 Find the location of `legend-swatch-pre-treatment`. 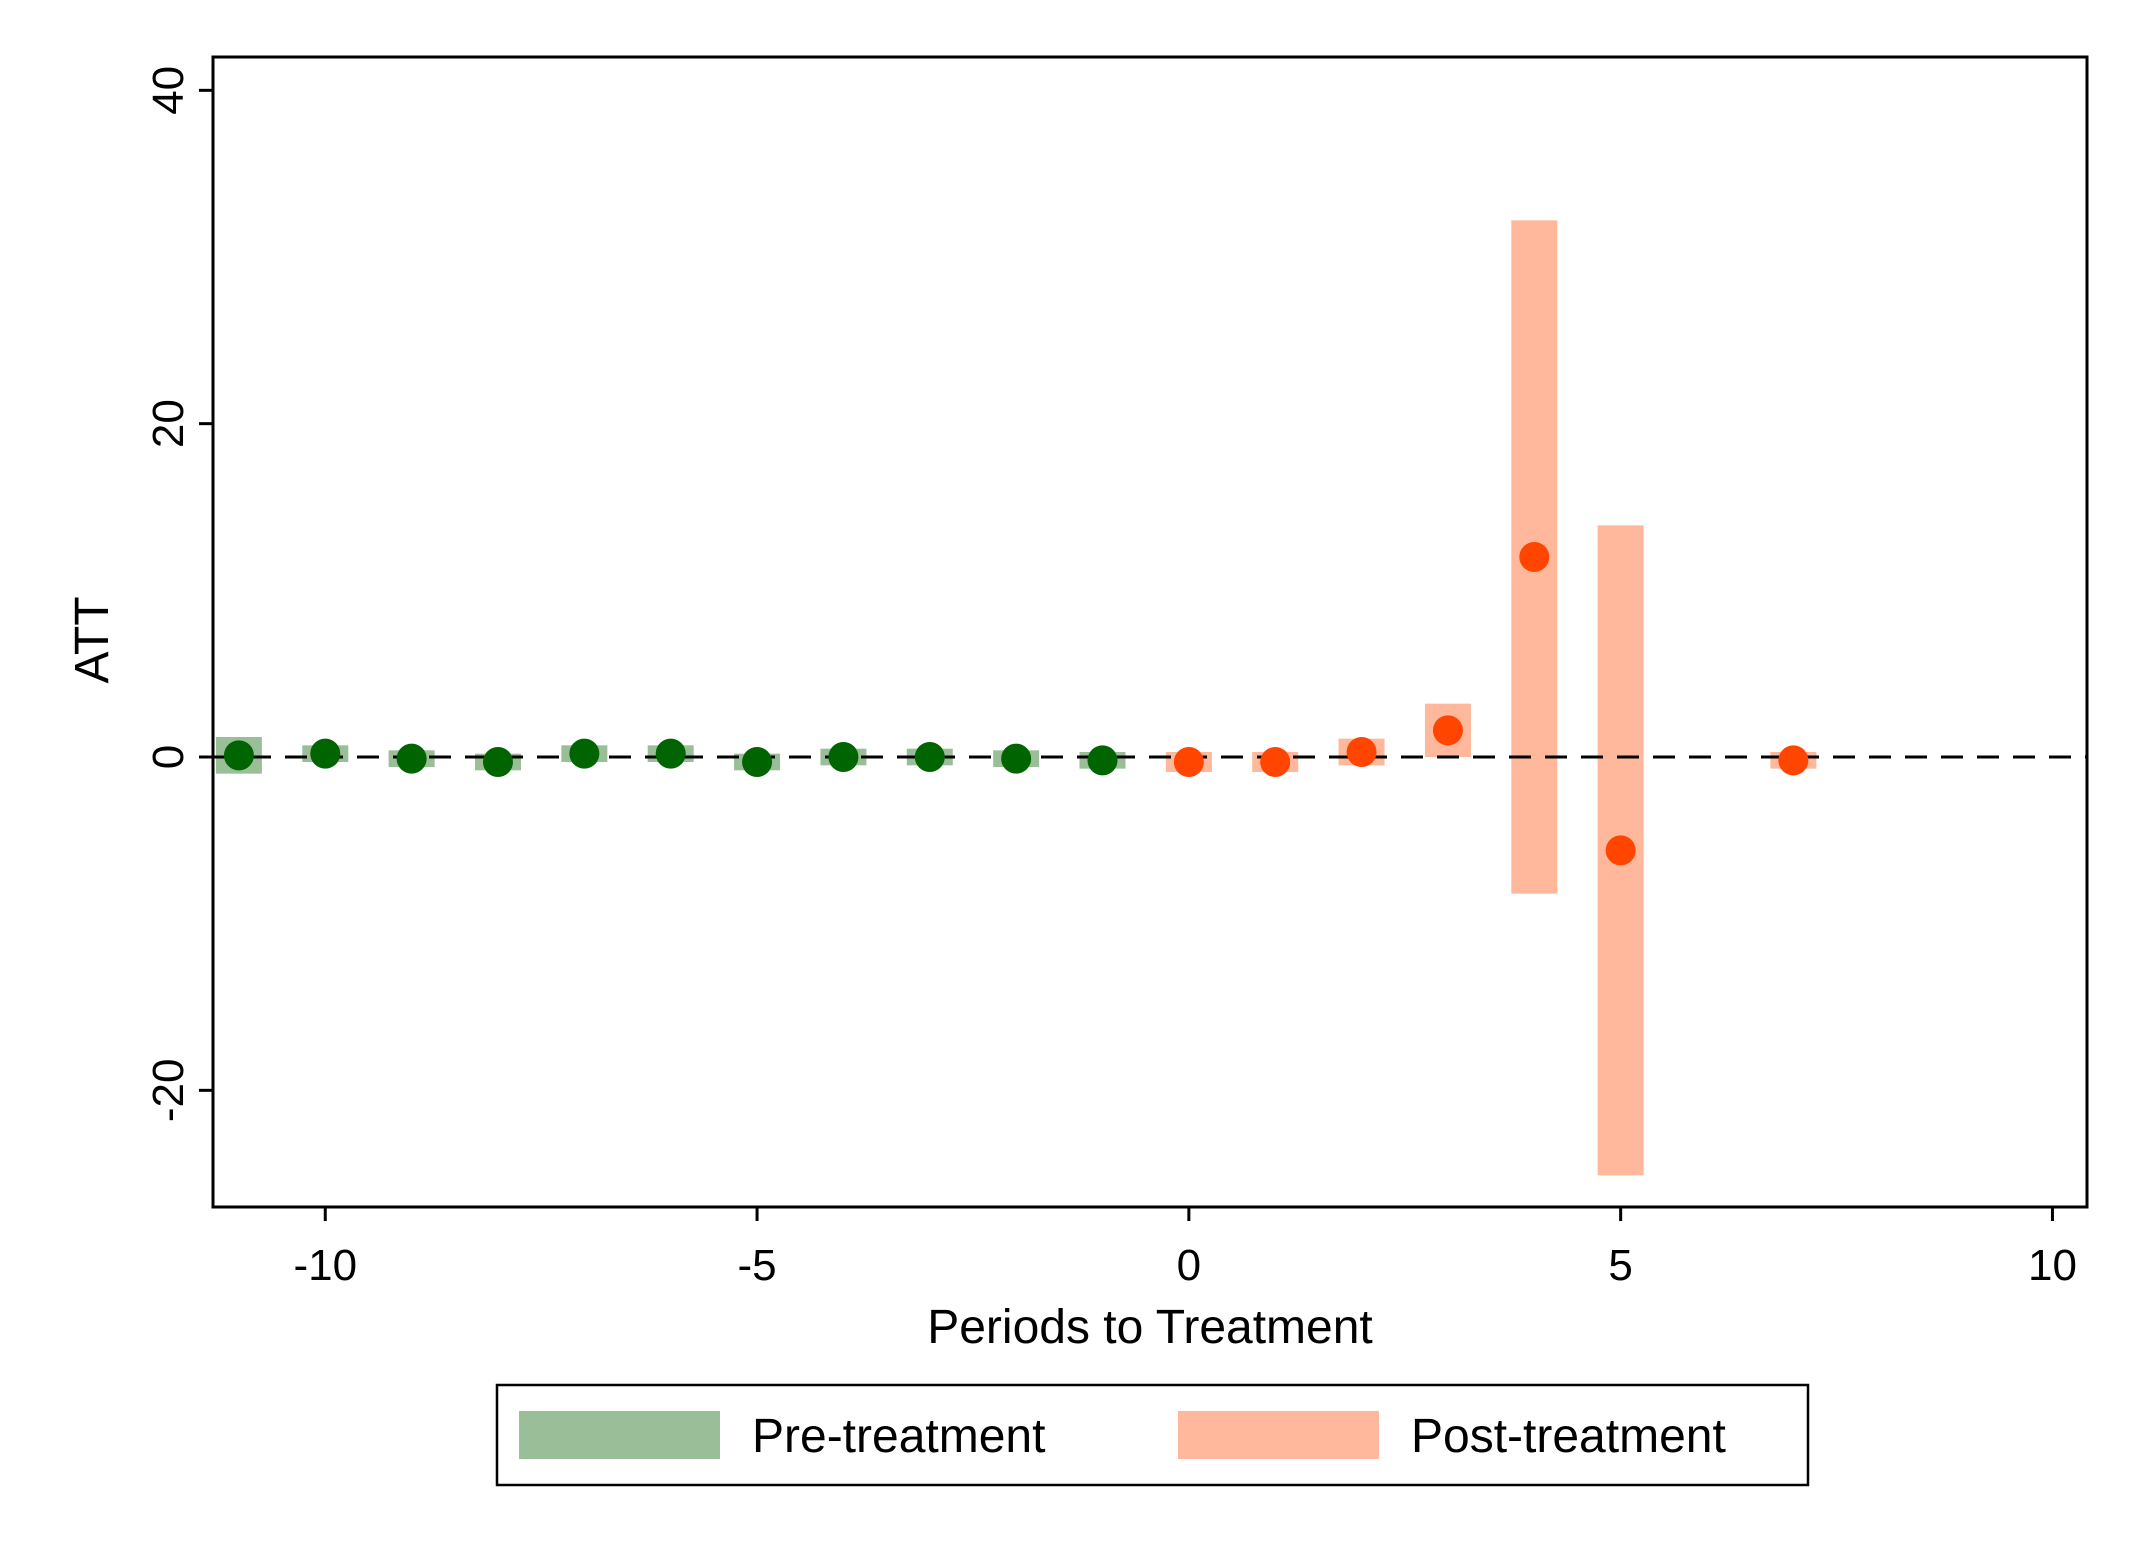

legend-swatch-pre-treatment is located at coordinates (619, 1435).